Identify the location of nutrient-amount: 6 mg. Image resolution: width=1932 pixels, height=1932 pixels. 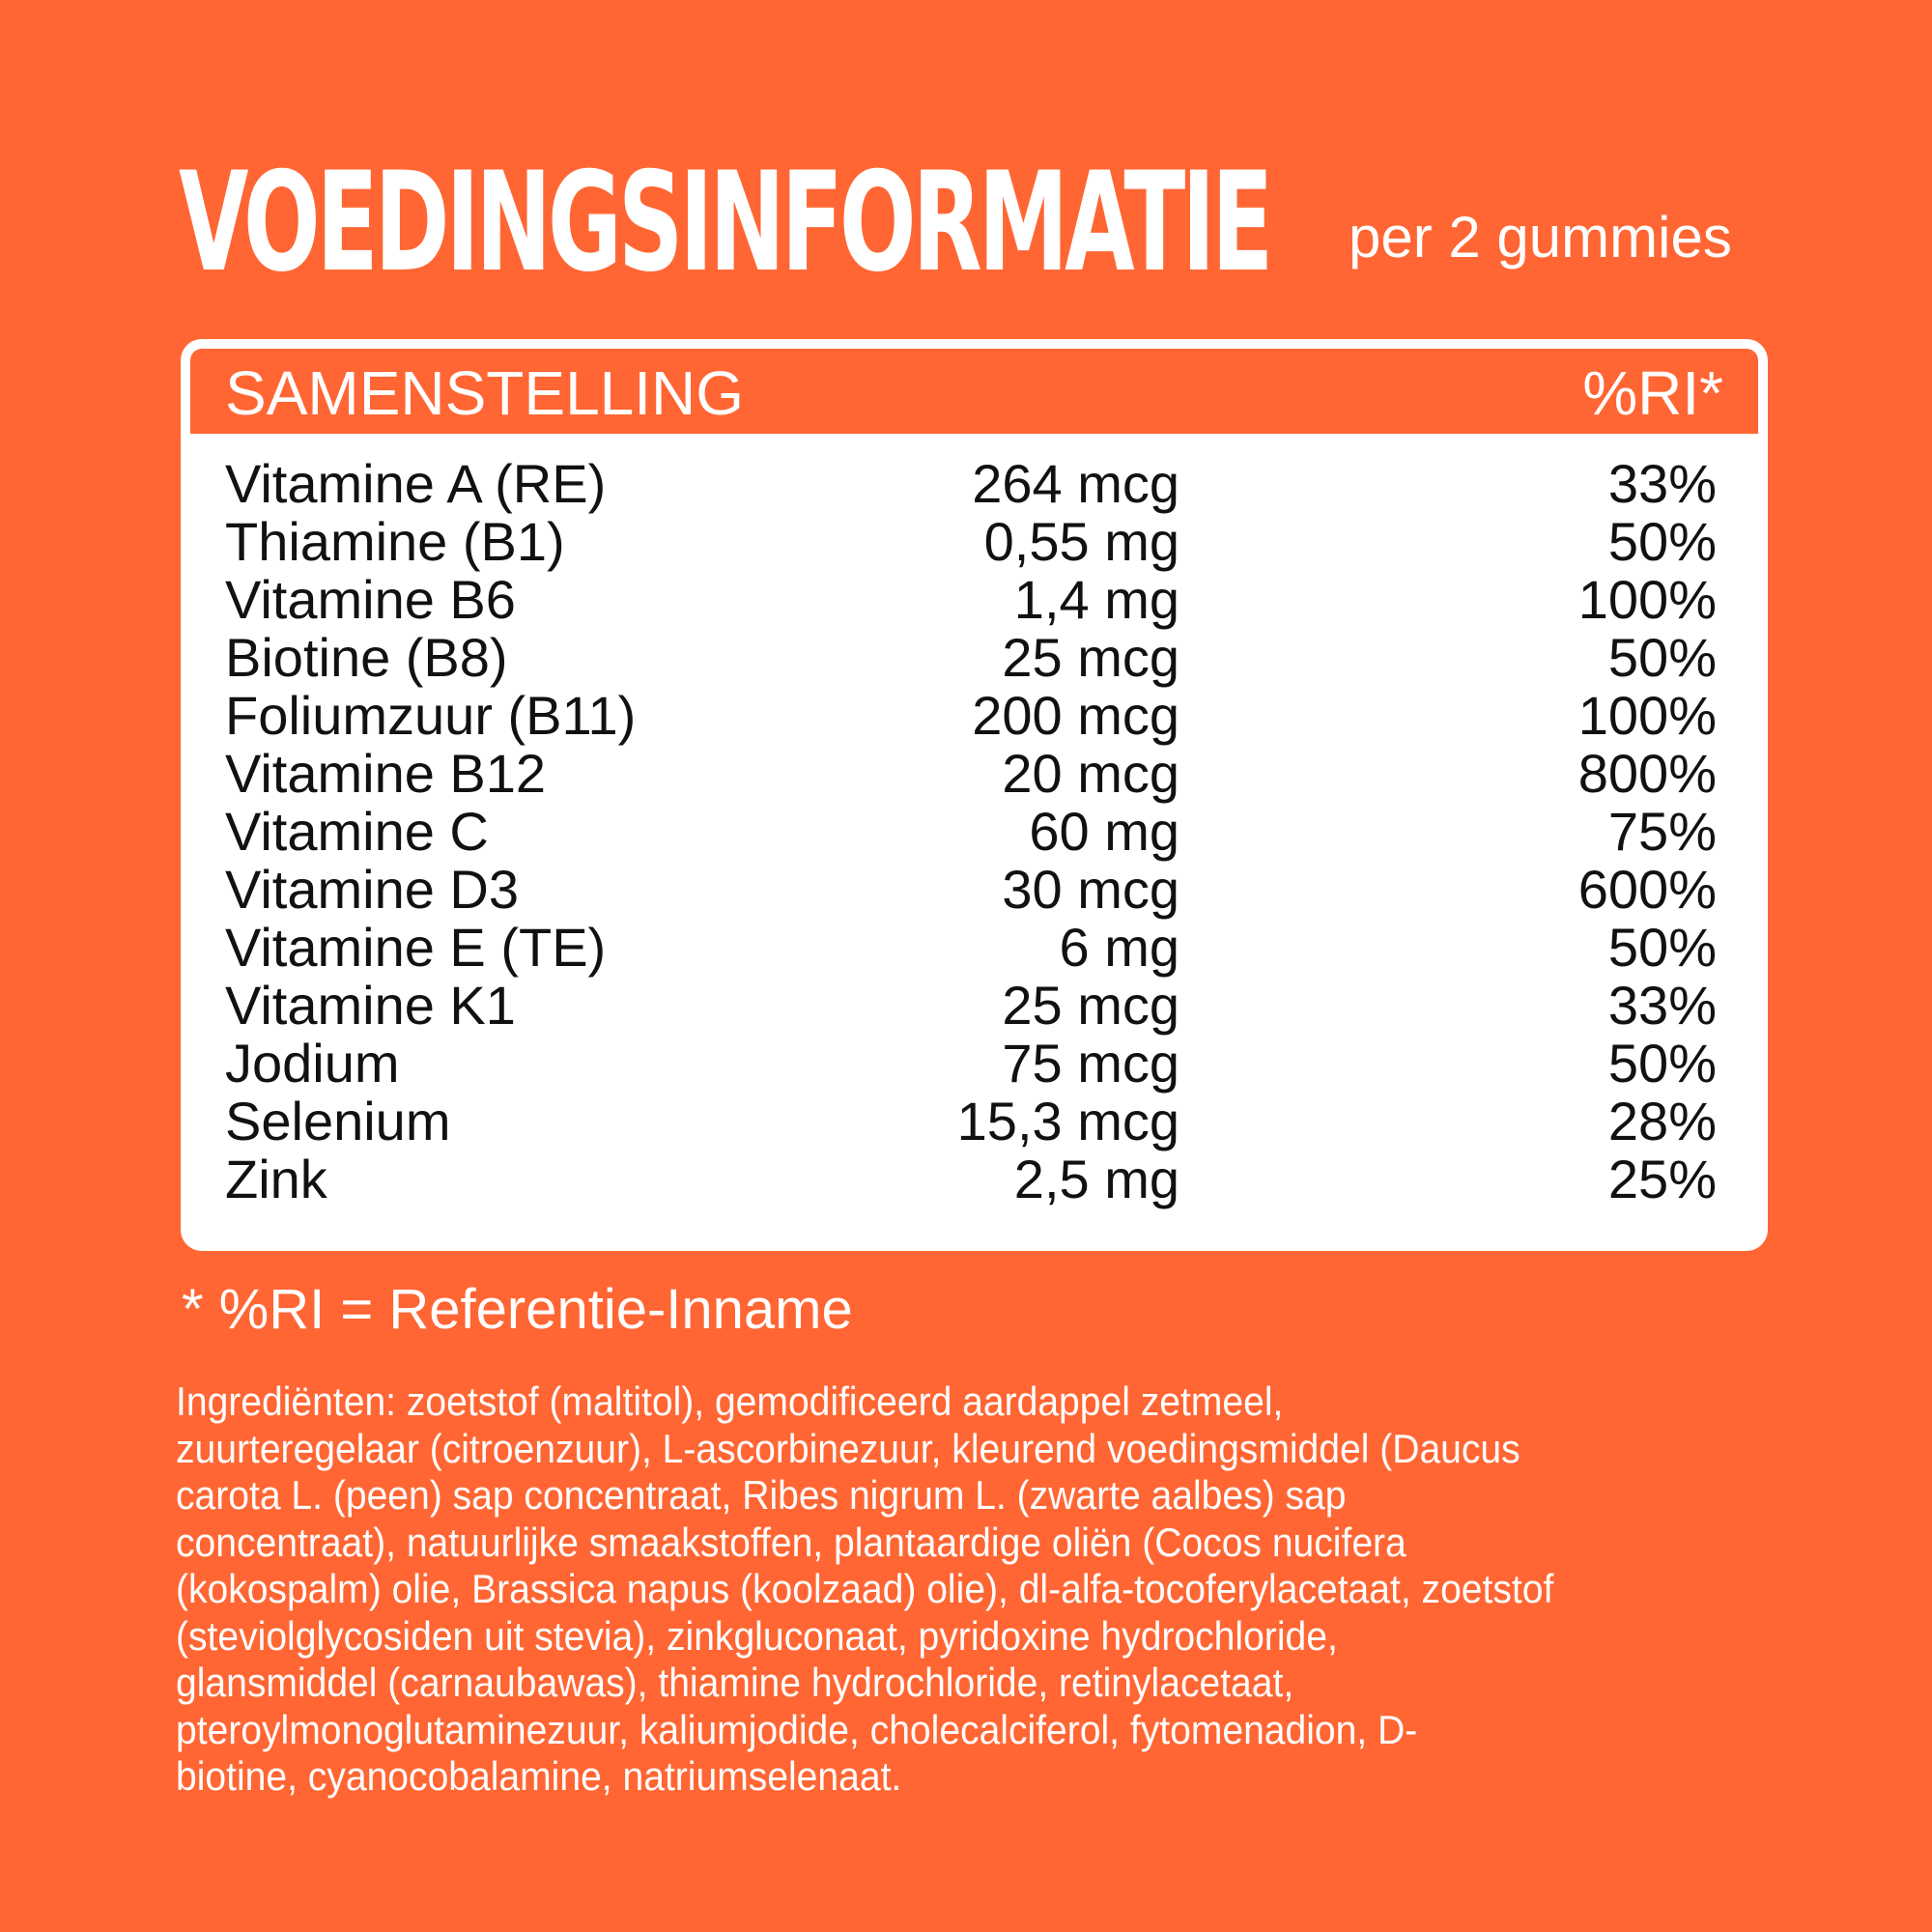
(1119, 947).